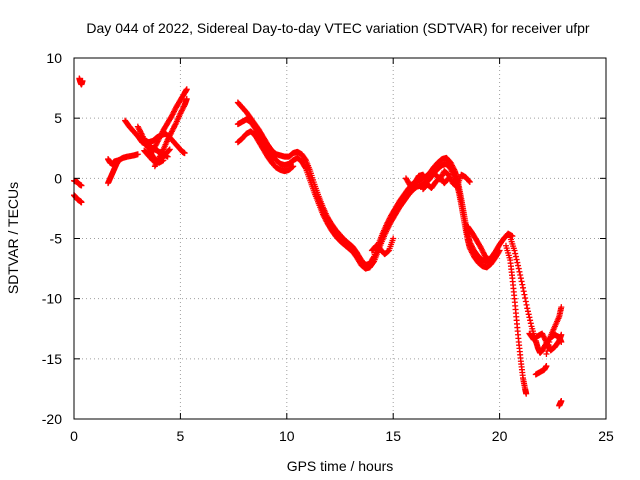 This screenshot has width=640, height=480. Describe the element at coordinates (393, 436) in the screenshot. I see `x-tick-label: 15` at that location.